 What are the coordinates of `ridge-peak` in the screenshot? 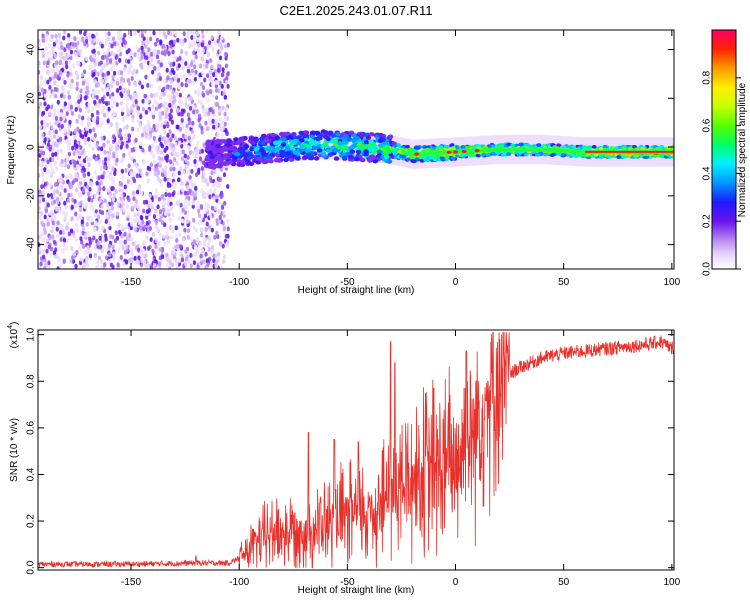 It's located at (456, 152).